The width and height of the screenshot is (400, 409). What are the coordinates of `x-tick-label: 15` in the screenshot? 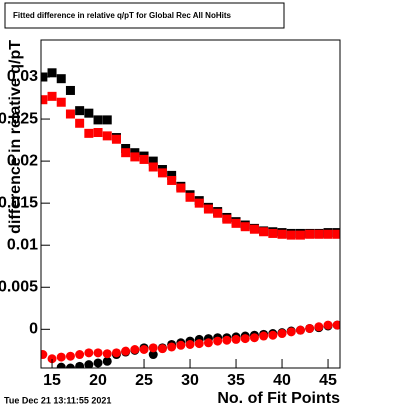 It's located at (52, 380).